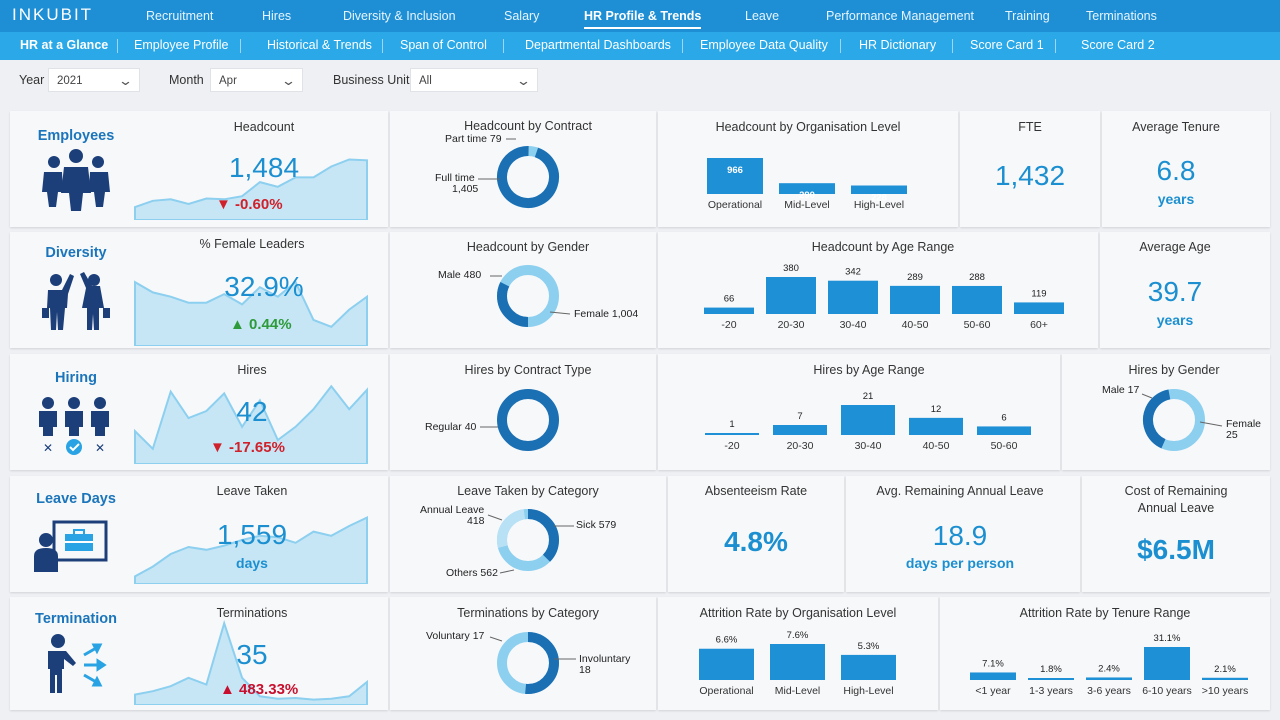 The height and width of the screenshot is (720, 1280). I want to click on donut-label-sick: Sick 579, so click(596, 525).